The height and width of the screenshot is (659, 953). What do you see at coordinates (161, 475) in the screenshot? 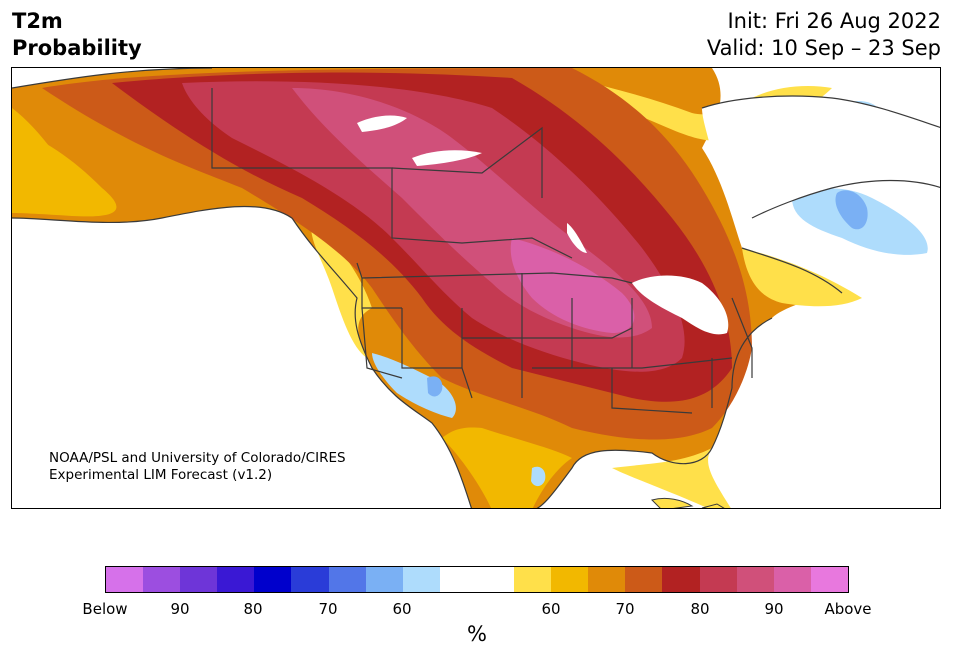
I see `attribution-line2: Experimental LIM Forecast (v1.2)` at bounding box center [161, 475].